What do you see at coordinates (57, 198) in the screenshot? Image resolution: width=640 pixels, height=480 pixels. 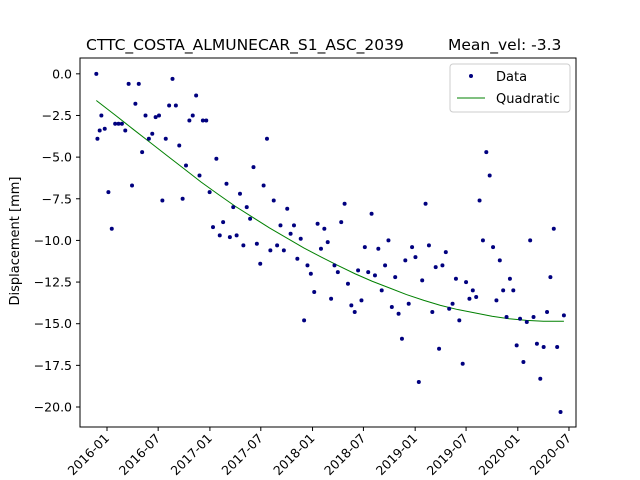 I see `y-tick-label: −7.5` at bounding box center [57, 198].